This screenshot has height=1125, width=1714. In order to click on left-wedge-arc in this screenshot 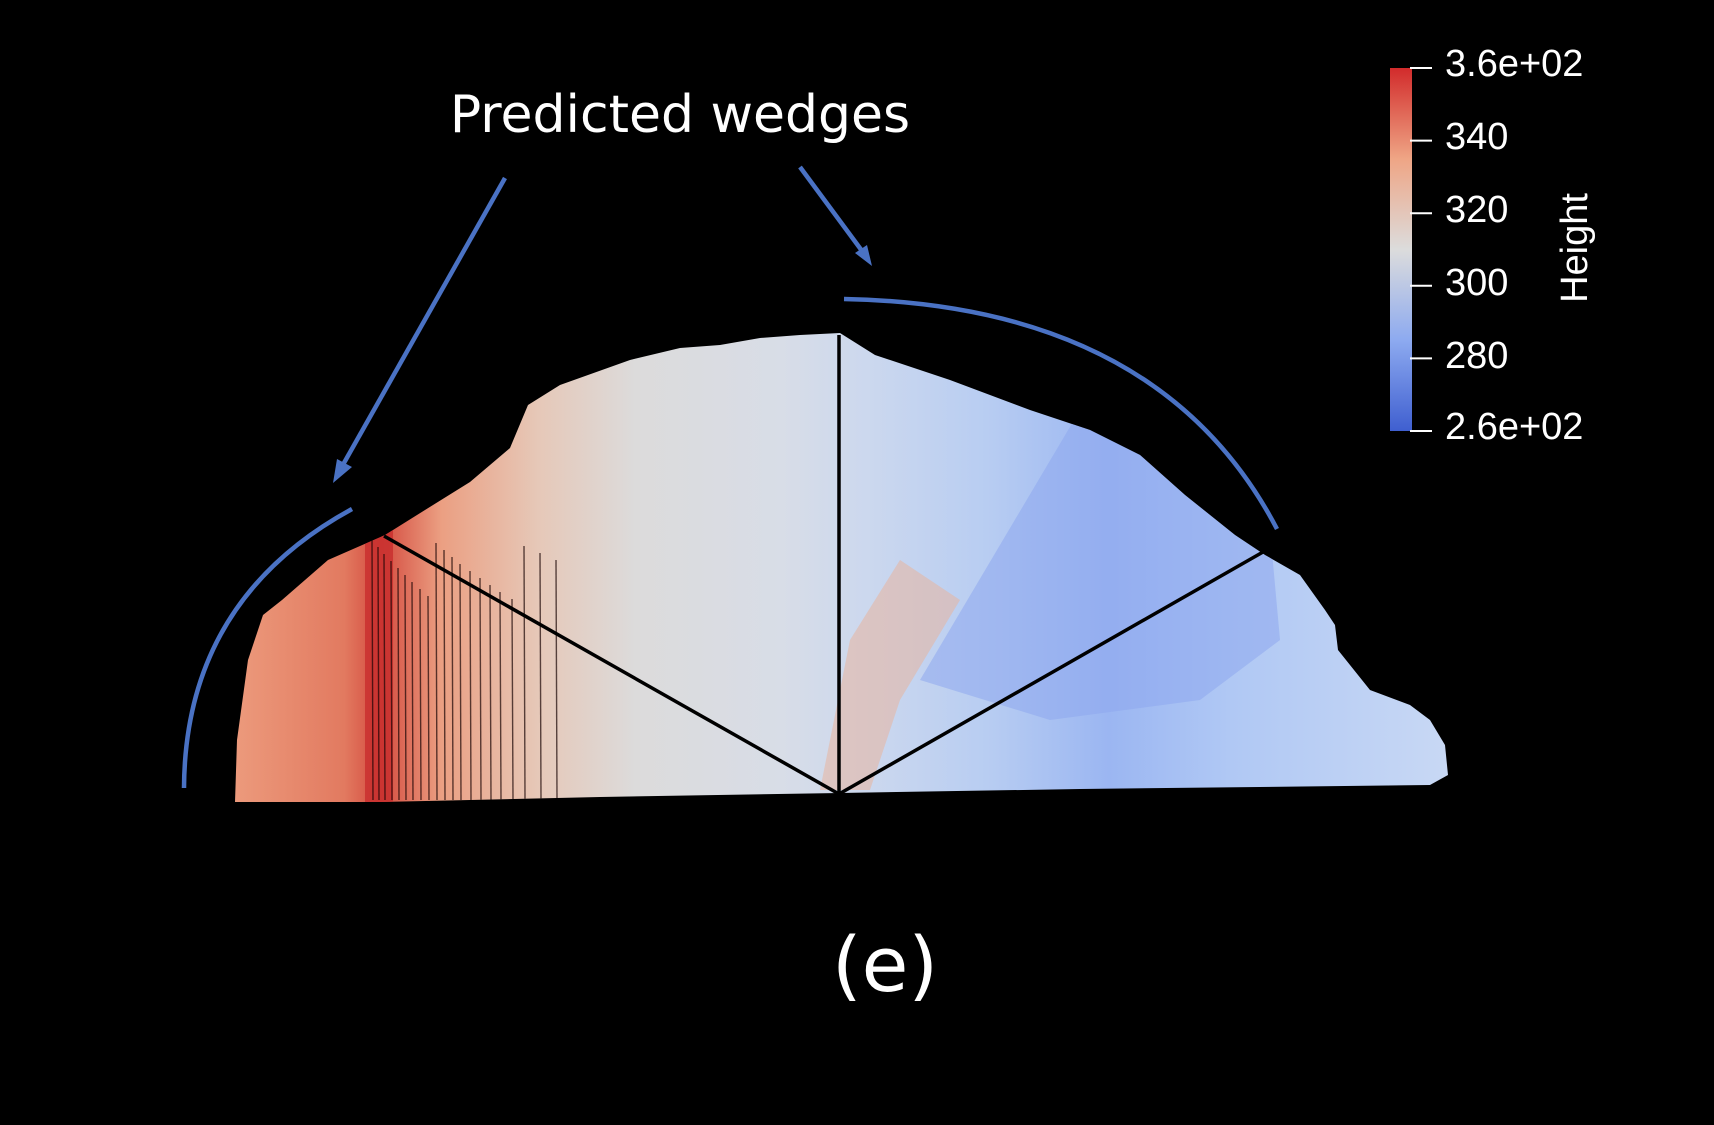, I will do `click(267, 648)`.